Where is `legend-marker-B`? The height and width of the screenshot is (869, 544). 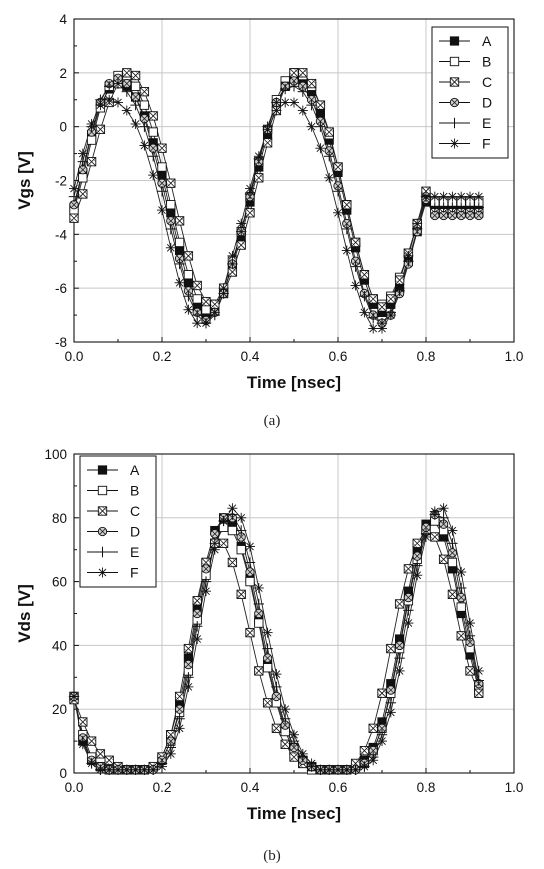 legend-marker-B is located at coordinates (454, 61).